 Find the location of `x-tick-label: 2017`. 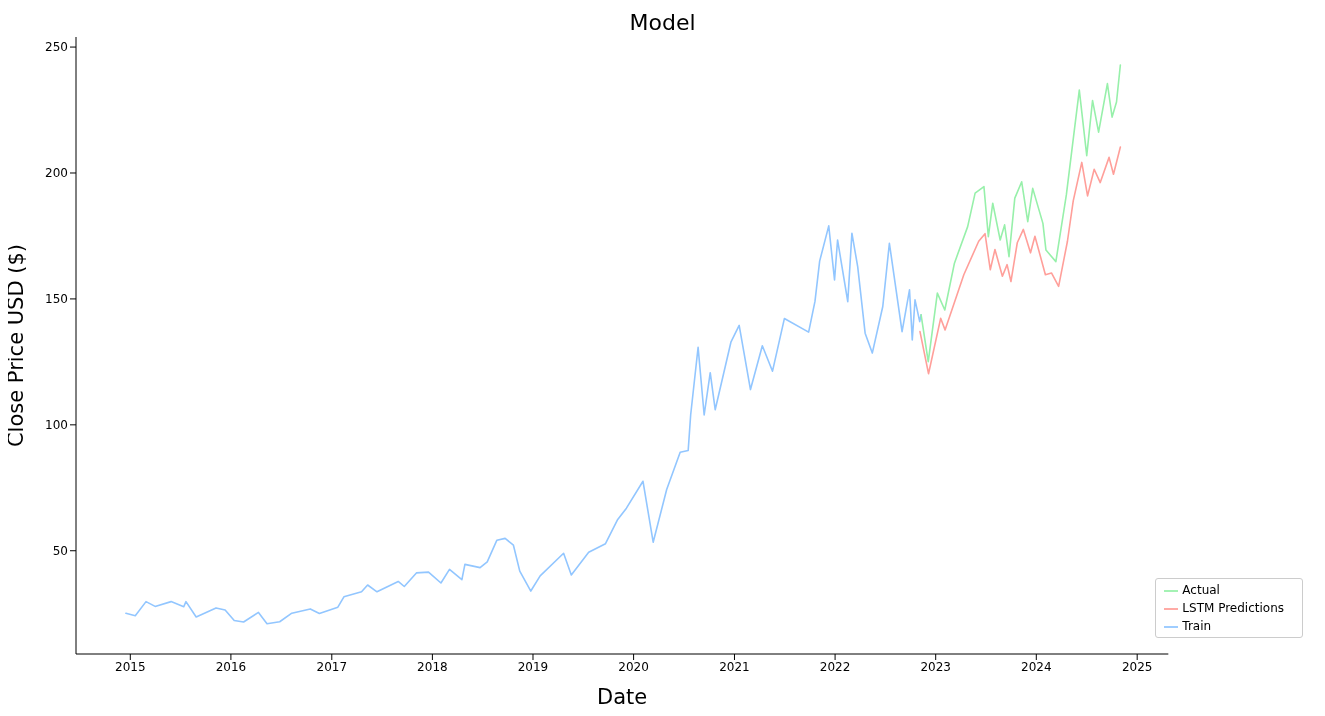

x-tick-label: 2017 is located at coordinates (332, 666).